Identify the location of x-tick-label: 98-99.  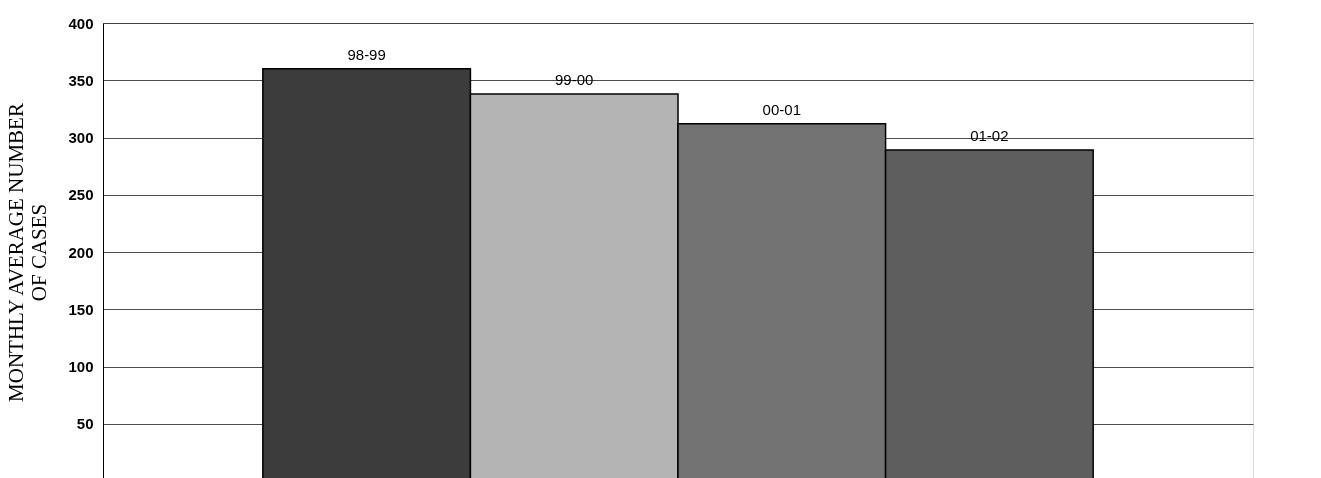
(366, 54).